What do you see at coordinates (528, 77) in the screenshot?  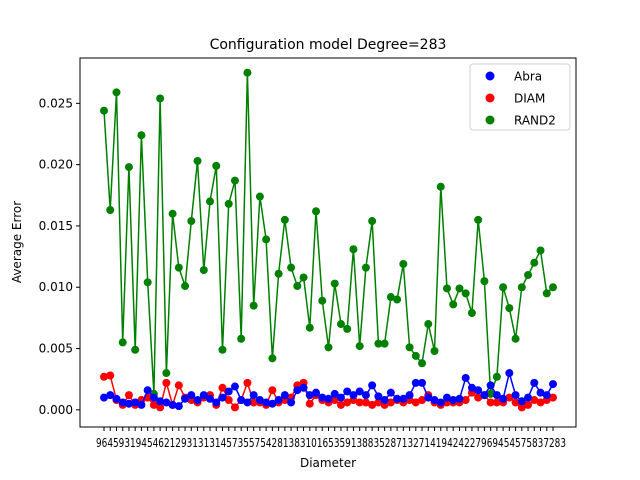 I see `legend-label: Abra` at bounding box center [528, 77].